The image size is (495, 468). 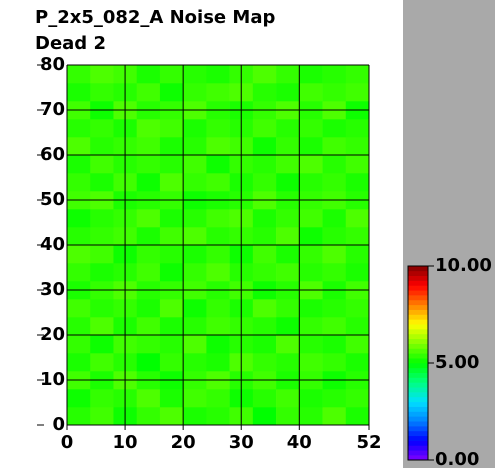 What do you see at coordinates (155, 17) in the screenshot?
I see `chart-title: P_2x5_082_A Noise Map` at bounding box center [155, 17].